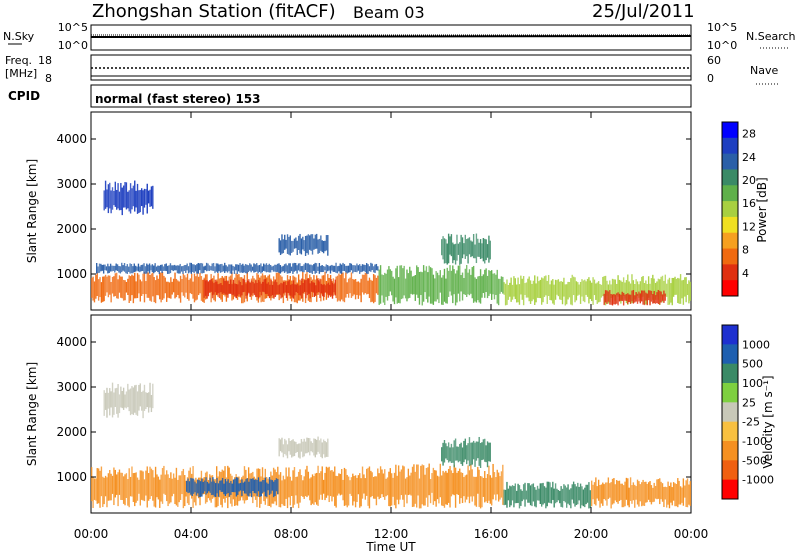  What do you see at coordinates (722, 27) in the screenshot?
I see `noise-right-tick-high: 10^5` at bounding box center [722, 27].